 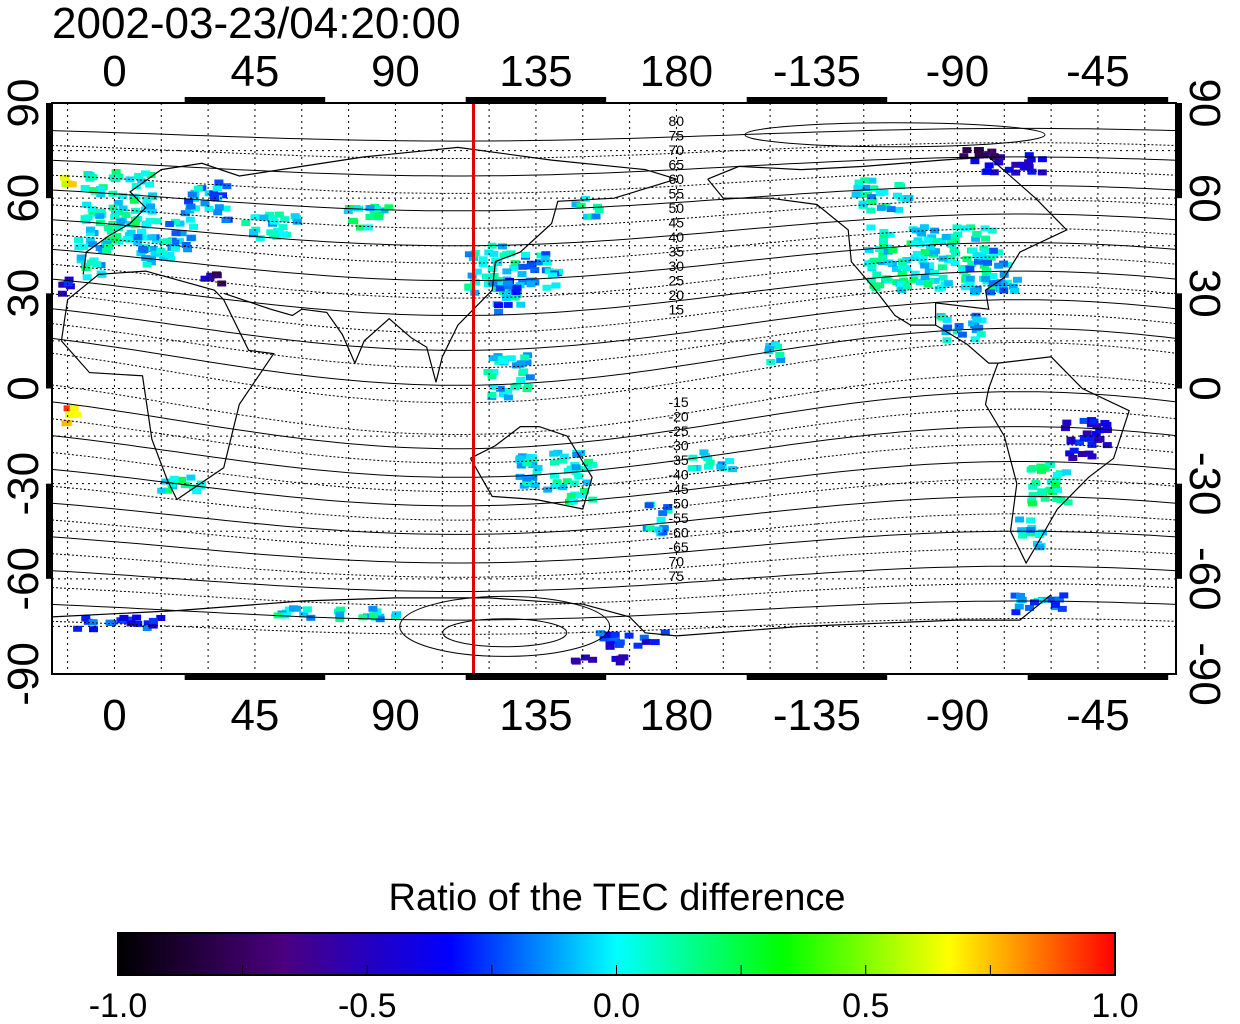 What do you see at coordinates (676, 310) in the screenshot?
I see `contour-label: 15` at bounding box center [676, 310].